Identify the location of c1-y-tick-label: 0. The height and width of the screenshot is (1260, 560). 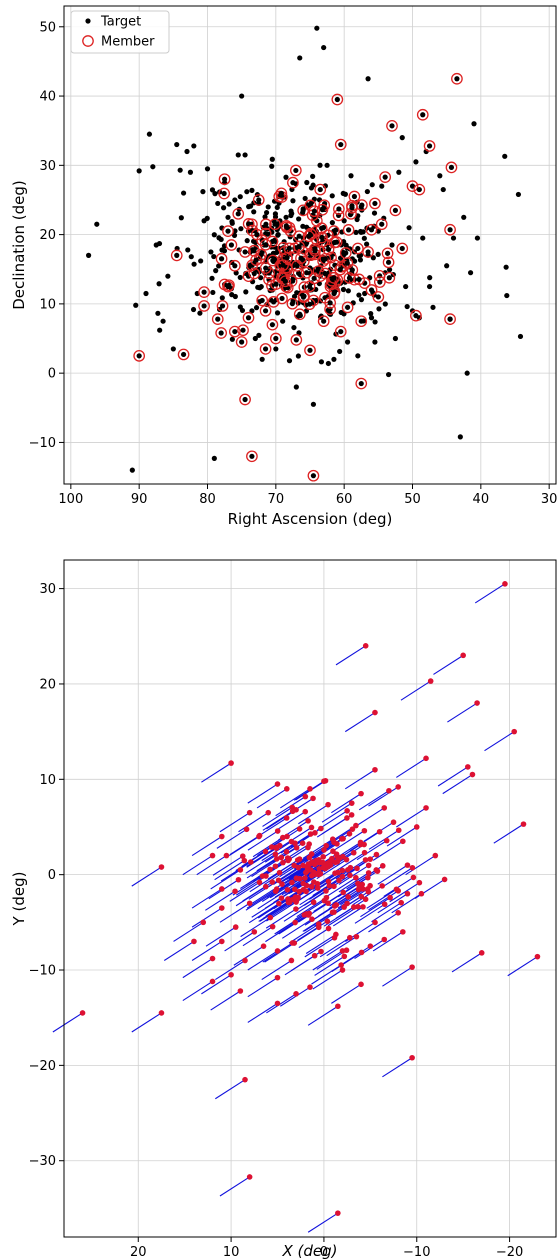
(52, 374).